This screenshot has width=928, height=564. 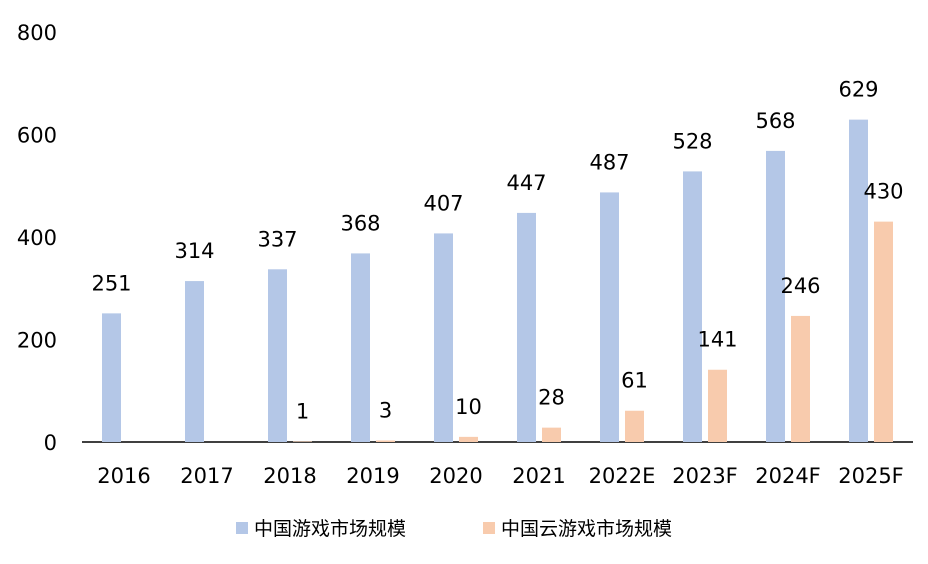 I want to click on y-tick-label: 800, so click(x=37, y=33).